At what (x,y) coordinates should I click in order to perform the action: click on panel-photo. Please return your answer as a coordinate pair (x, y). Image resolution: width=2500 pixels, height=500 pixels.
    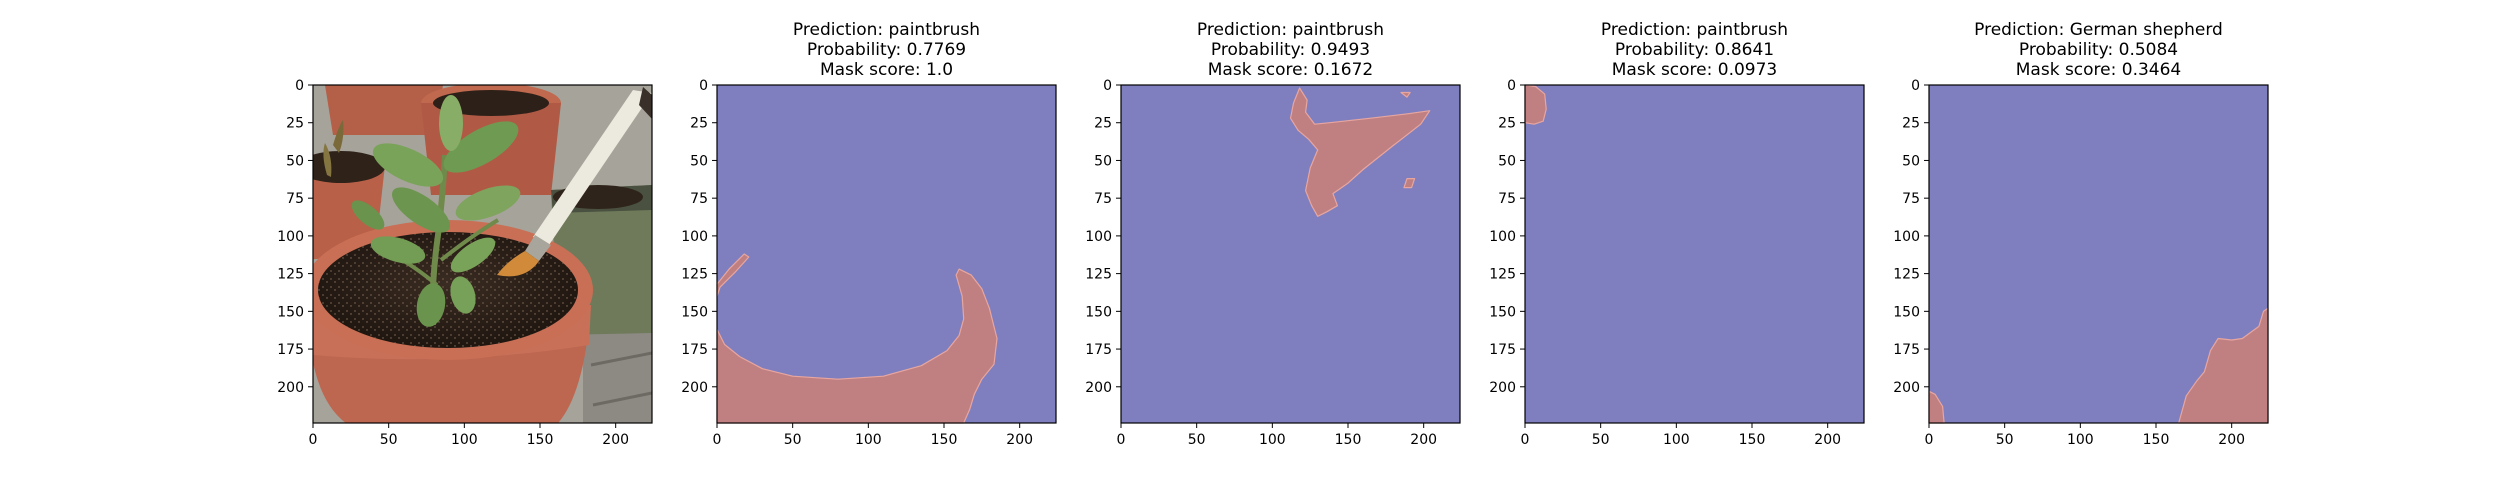
    Looking at the image, I should click on (482, 254).